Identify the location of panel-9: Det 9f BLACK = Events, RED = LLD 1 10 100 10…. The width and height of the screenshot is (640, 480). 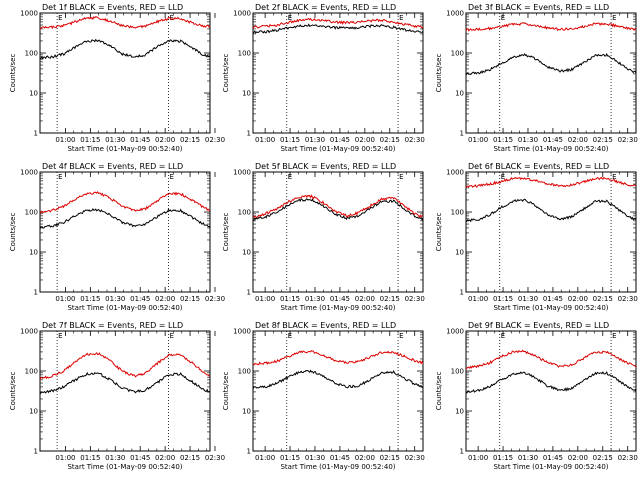
(536, 396).